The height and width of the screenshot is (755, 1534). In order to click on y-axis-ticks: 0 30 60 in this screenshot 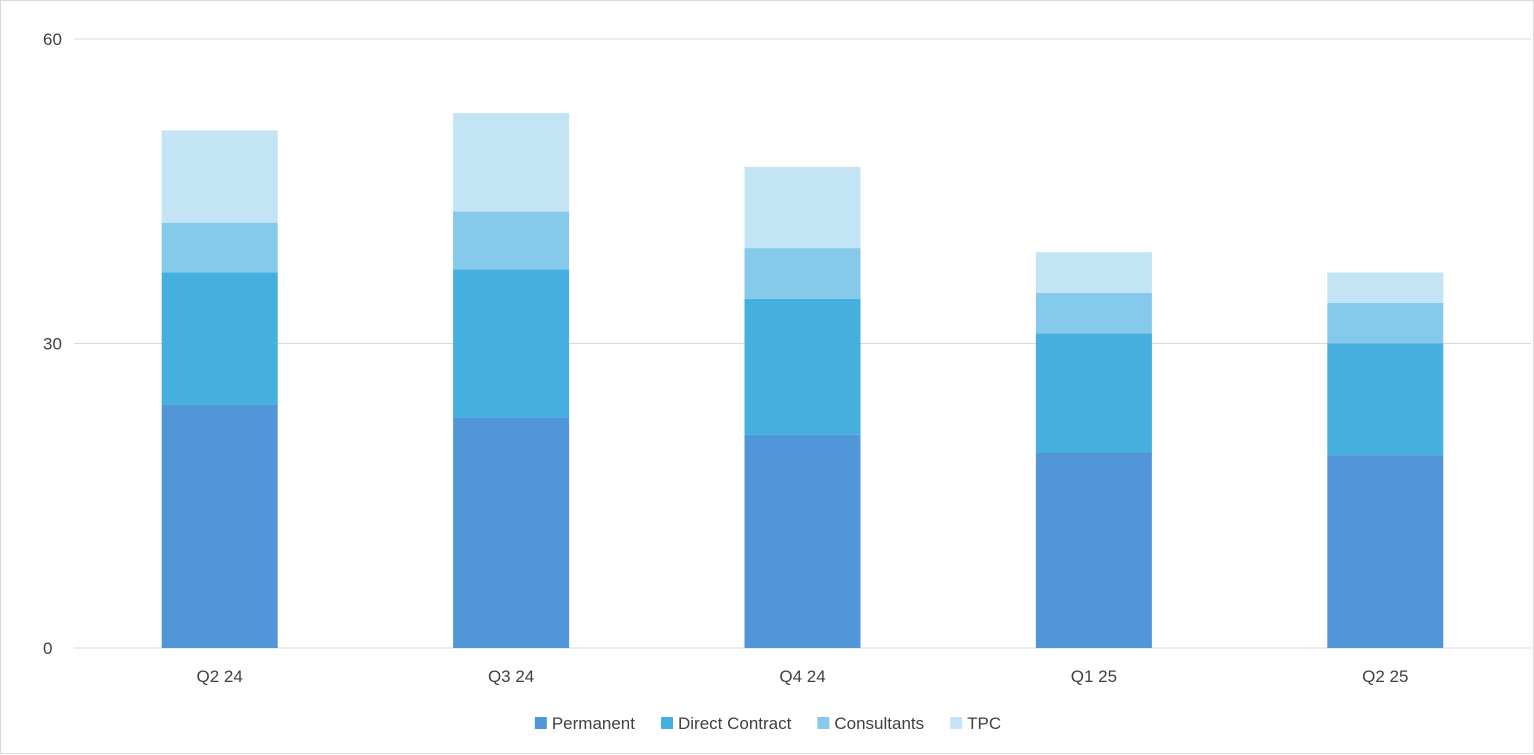, I will do `click(52, 344)`.